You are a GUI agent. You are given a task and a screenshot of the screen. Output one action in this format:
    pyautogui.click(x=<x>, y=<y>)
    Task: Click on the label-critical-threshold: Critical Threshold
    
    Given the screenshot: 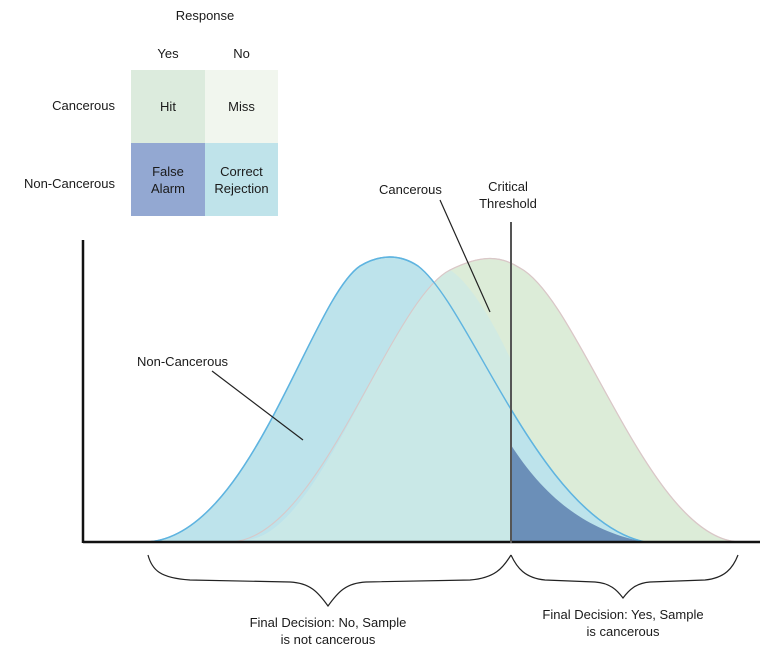 What is the action you would take?
    pyautogui.click(x=508, y=195)
    